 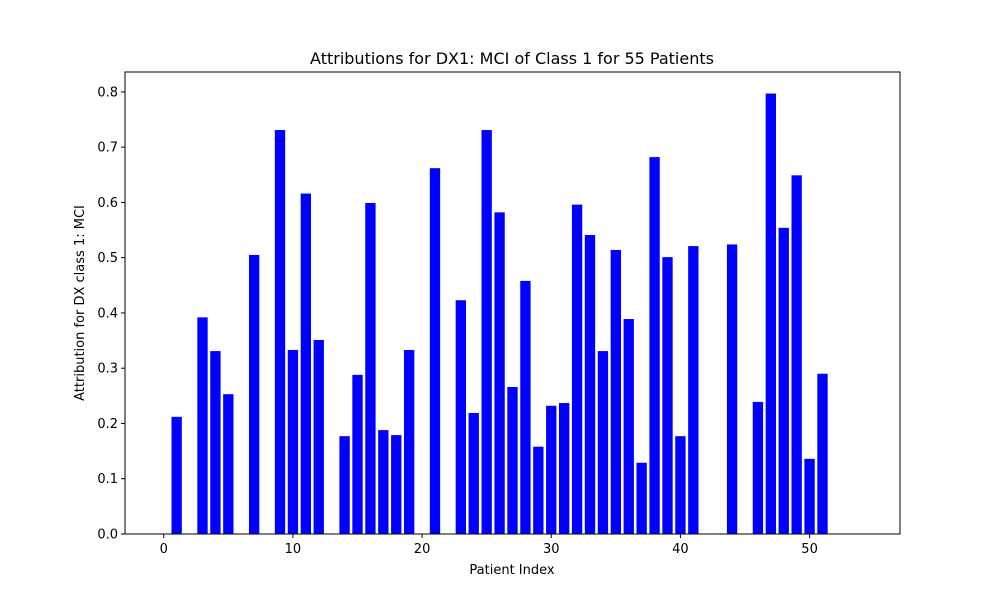 I want to click on x-tick-label: 10, so click(x=293, y=549).